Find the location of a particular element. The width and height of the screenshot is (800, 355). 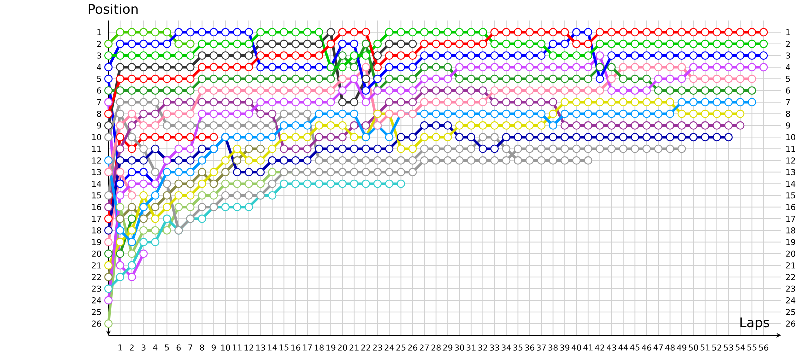

y2-tick-label: 17 is located at coordinates (791, 219).